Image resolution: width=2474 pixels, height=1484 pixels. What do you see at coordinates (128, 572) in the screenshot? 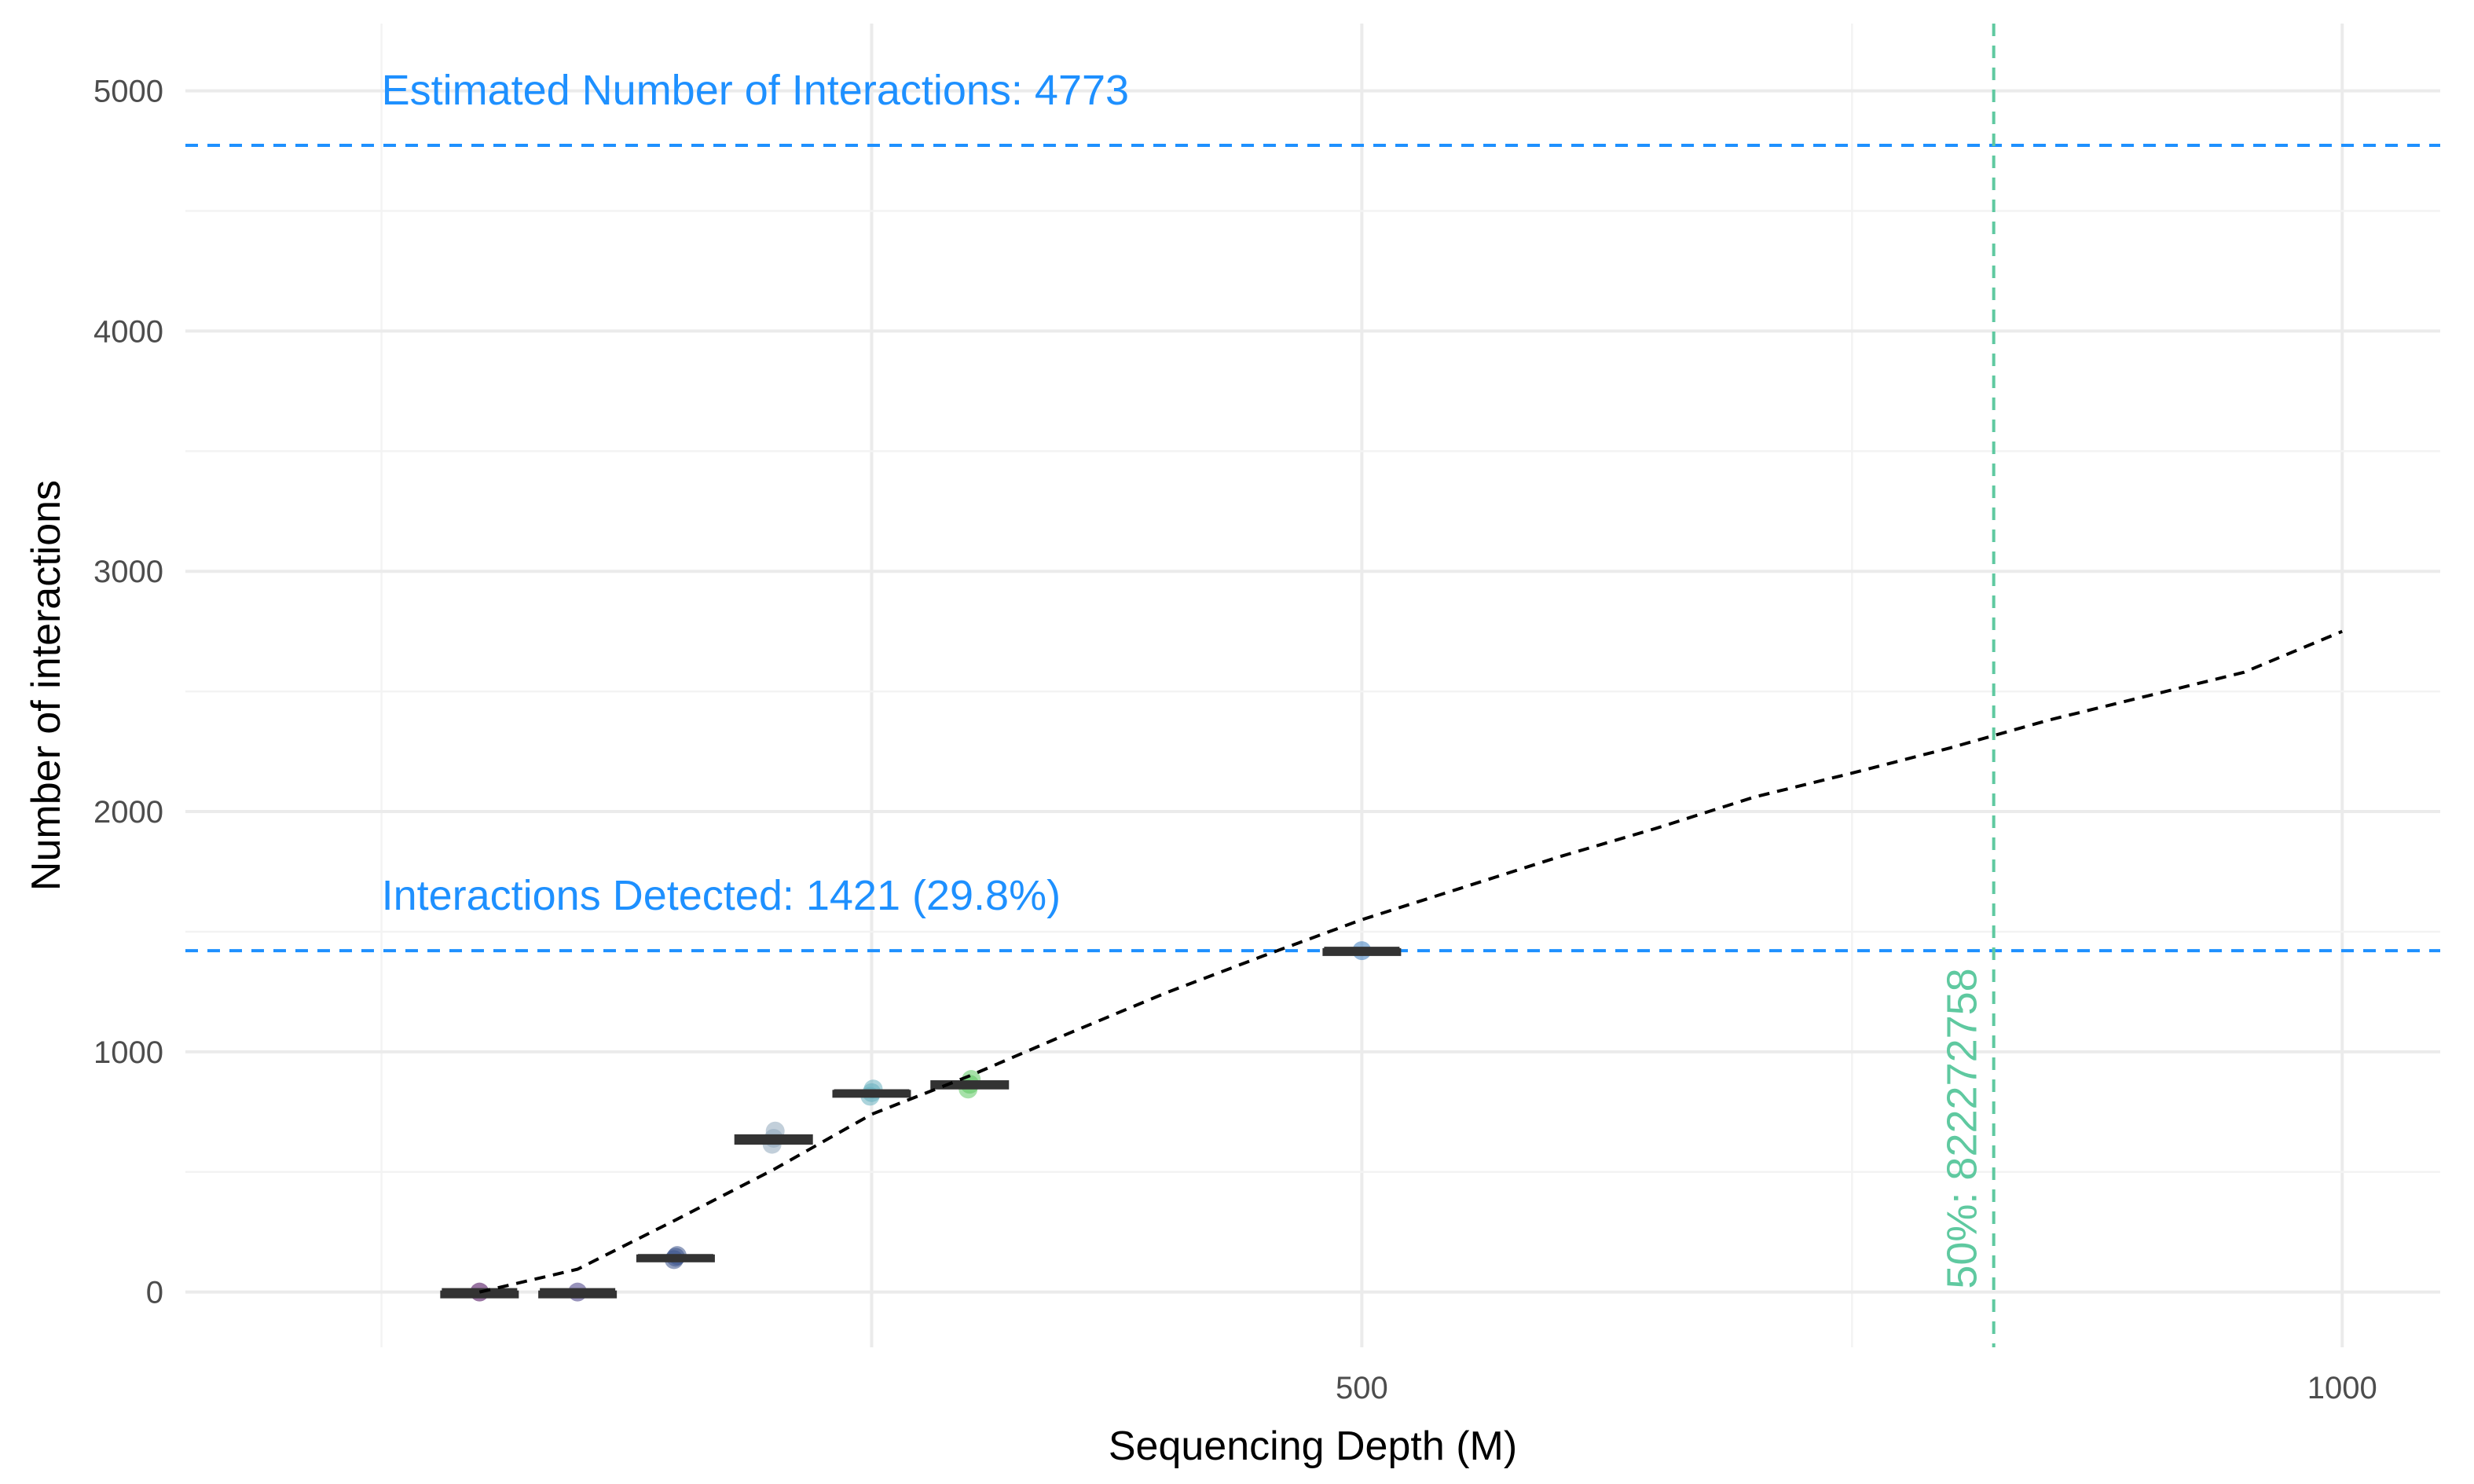
I see `y-tick-label: 3000` at bounding box center [128, 572].